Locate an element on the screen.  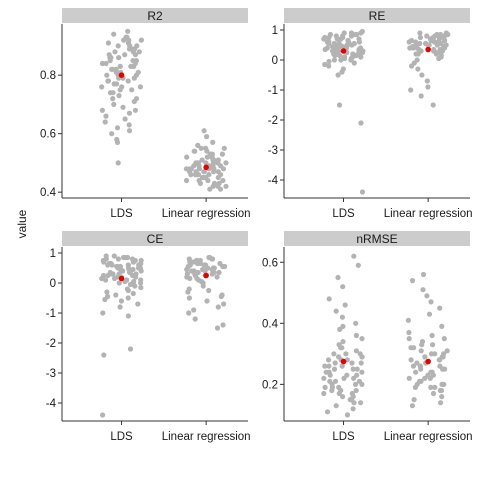
x-tick-label: LDS is located at coordinates (121, 437).